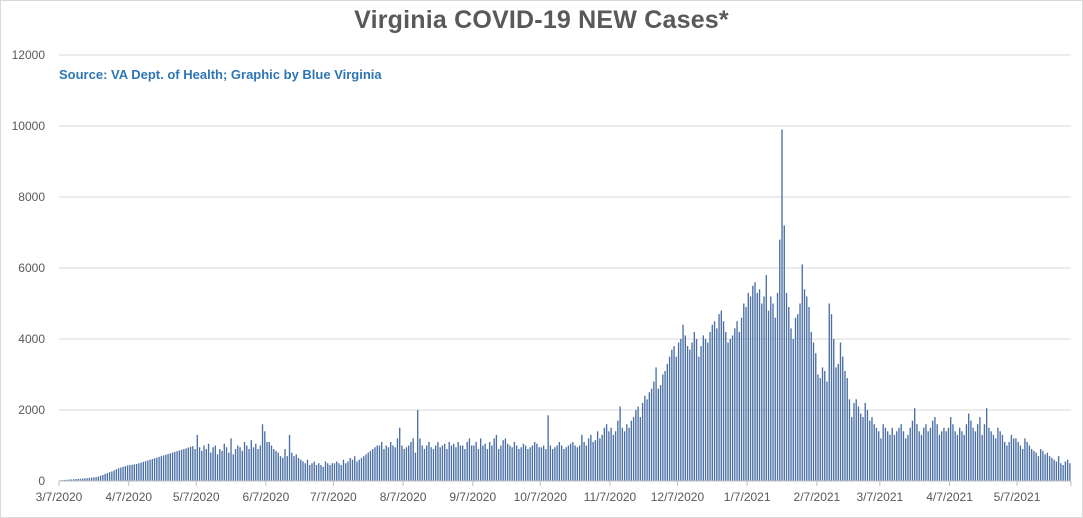 The image size is (1083, 518). Describe the element at coordinates (29, 126) in the screenshot. I see `y-tick-label: 10000` at that location.